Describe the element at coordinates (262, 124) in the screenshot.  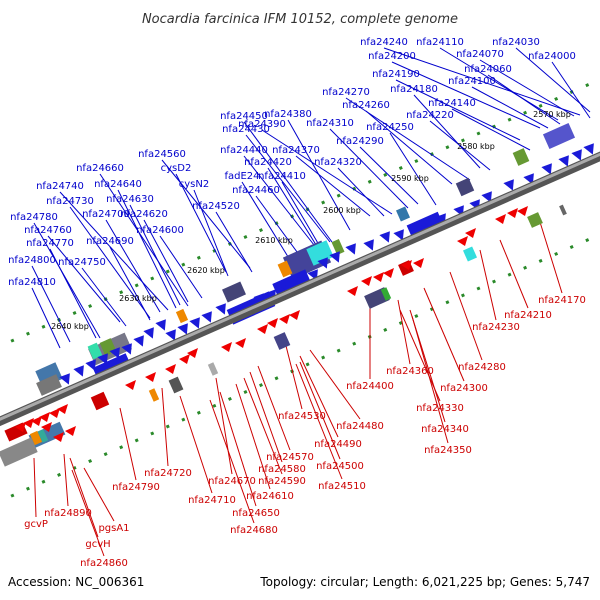
I see `upper-gene-label: nfa24390` at that location.